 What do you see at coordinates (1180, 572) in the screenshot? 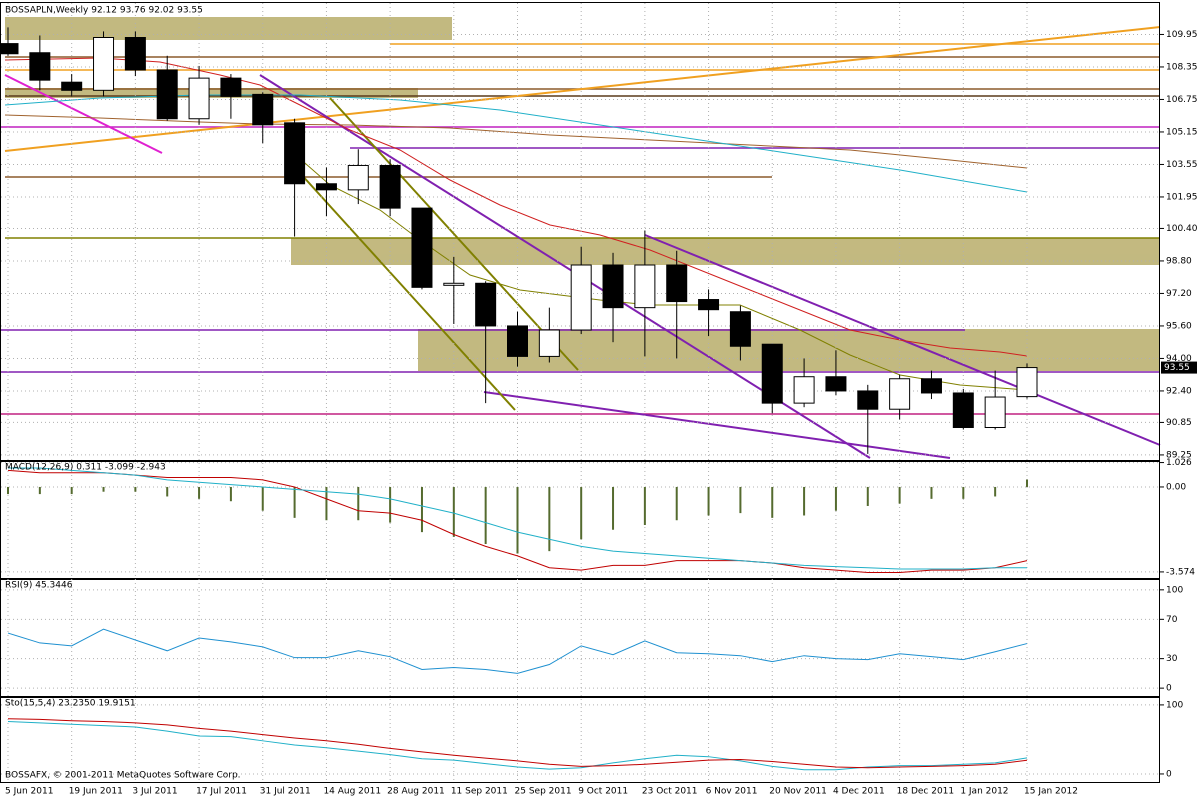
I see `y-tick-label: -3.574` at bounding box center [1180, 572].